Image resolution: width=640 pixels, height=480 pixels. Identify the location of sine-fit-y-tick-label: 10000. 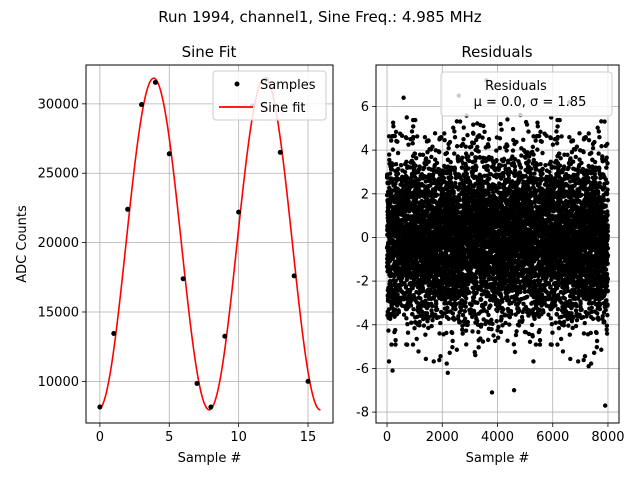
(58, 382).